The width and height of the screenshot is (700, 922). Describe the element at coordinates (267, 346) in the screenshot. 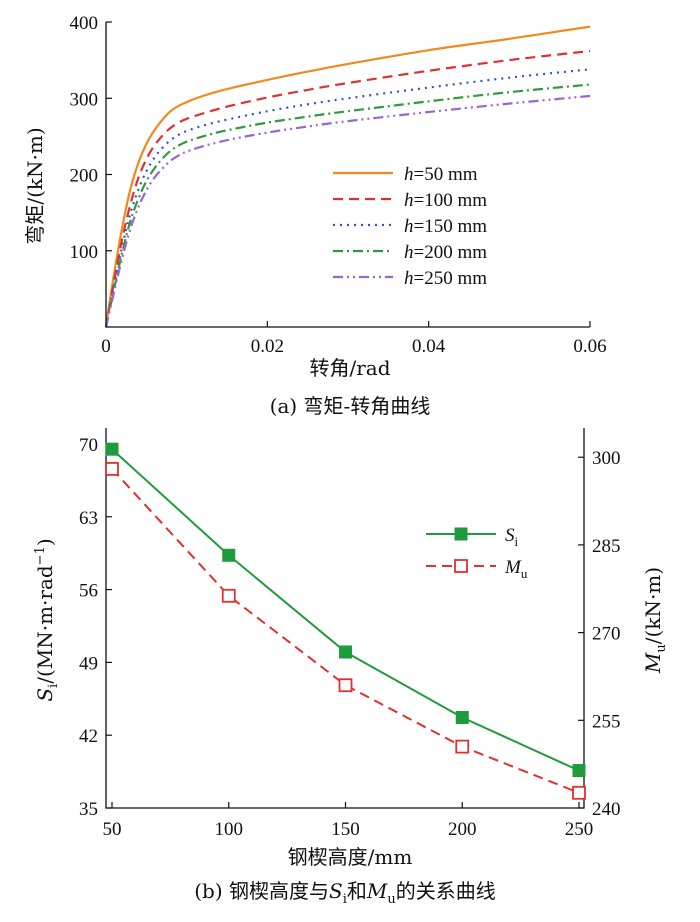

I see `x-tick-label-a: 0.02` at that location.